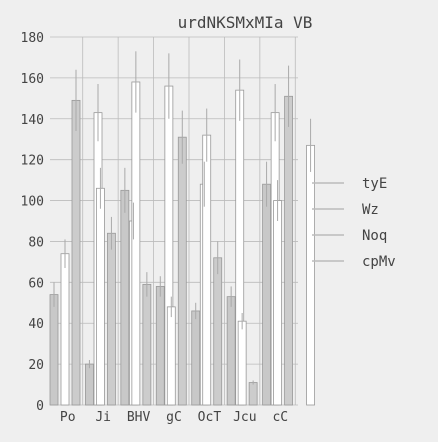 This screenshot has width=438, height=442. Describe the element at coordinates (32, 202) in the screenshot. I see `y-tick-label: 100` at that location.